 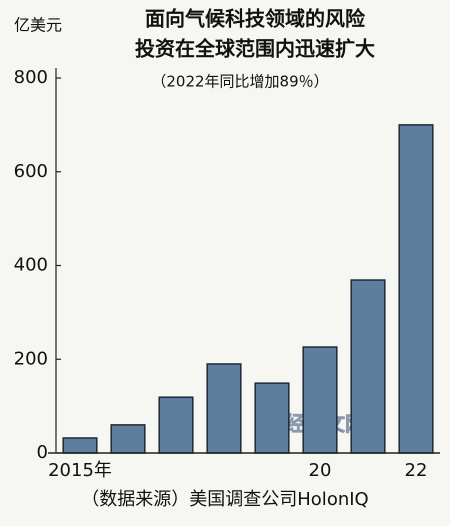 What do you see at coordinates (31, 77) in the screenshot?
I see `y-tick-label: 800` at bounding box center [31, 77].